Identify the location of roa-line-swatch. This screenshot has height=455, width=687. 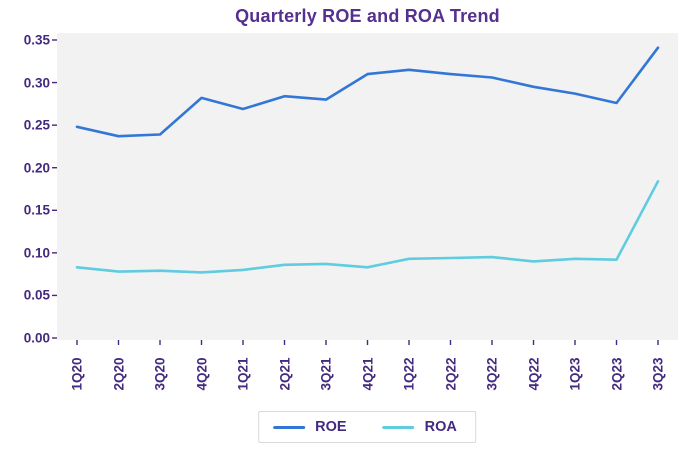
(398, 427).